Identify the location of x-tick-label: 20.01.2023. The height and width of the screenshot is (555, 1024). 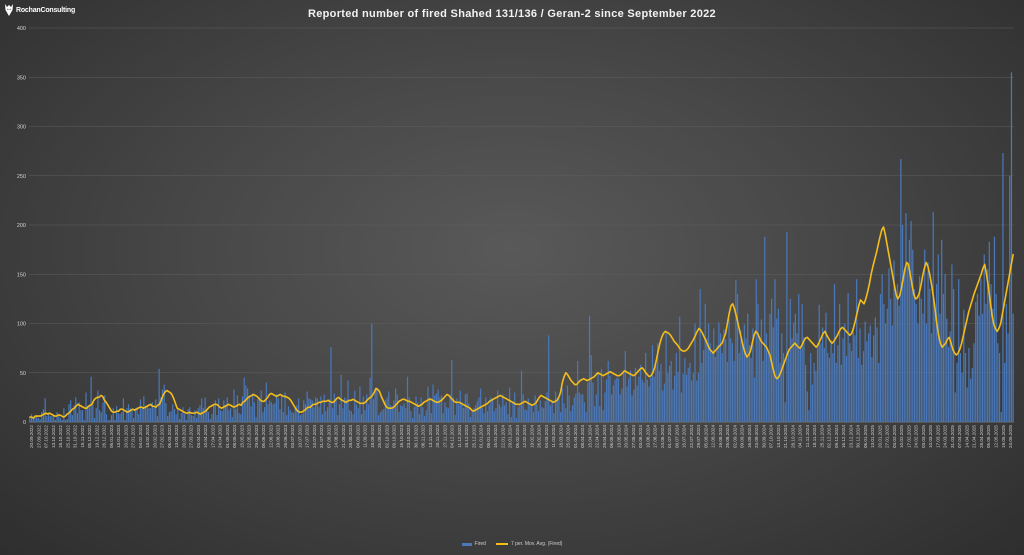
(125, 436).